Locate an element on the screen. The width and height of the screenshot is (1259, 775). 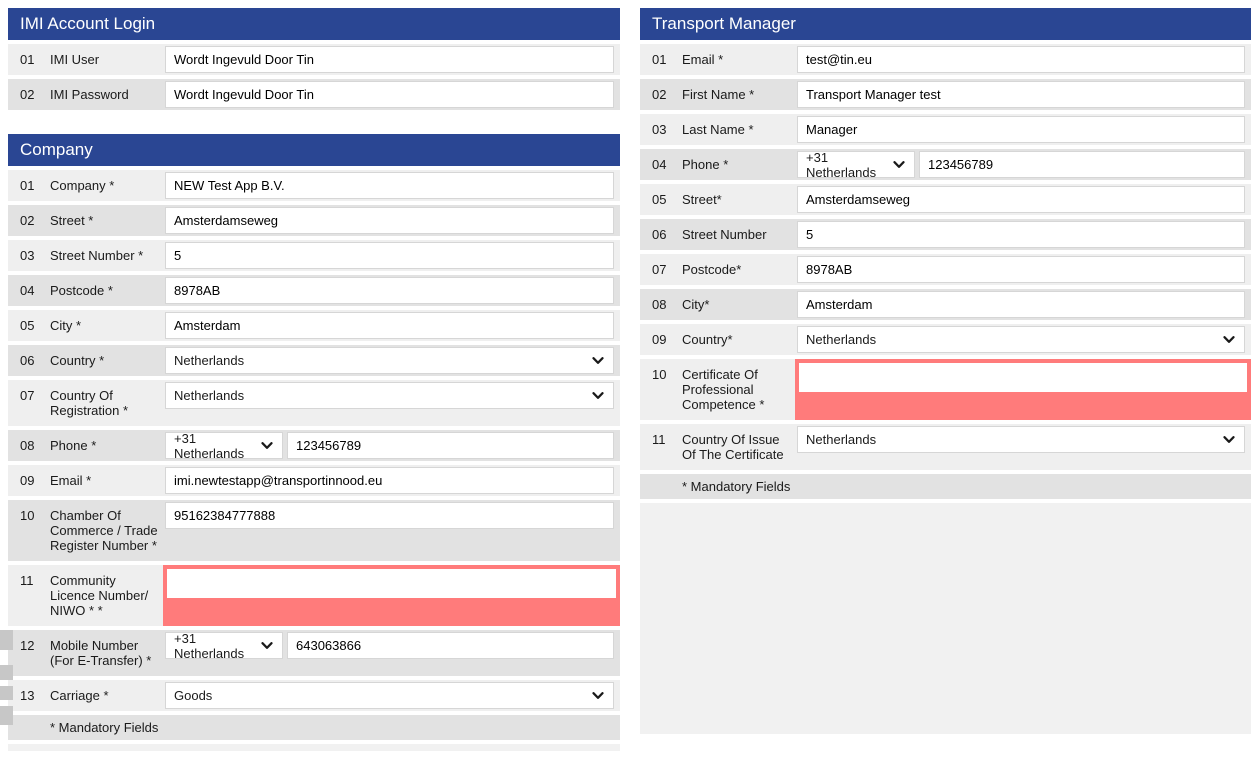
imi-account-login-header: IMI Account Login is located at coordinates (314, 24).